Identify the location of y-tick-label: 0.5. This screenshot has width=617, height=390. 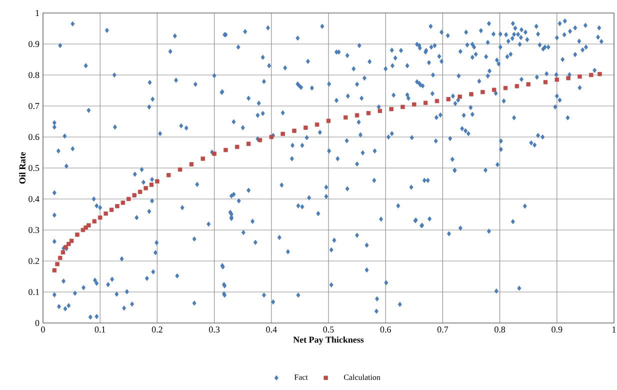
(34, 168).